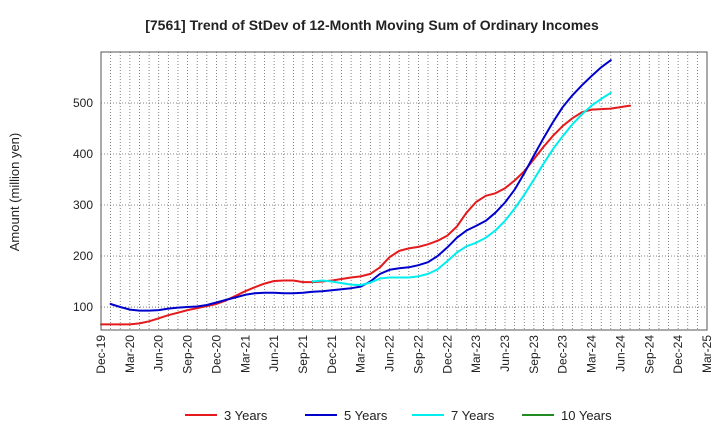 This screenshot has height=440, width=720. I want to click on x-tick-label: Jun-23, so click(505, 353).